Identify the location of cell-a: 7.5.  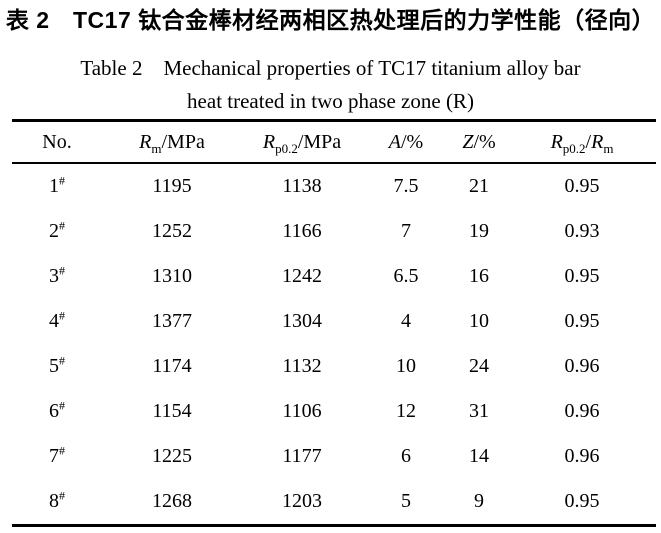
(406, 186).